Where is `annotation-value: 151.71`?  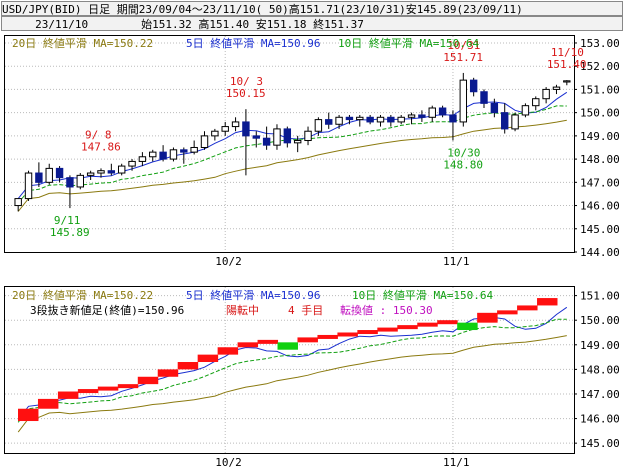 annotation-value: 151.71 is located at coordinates (463, 57).